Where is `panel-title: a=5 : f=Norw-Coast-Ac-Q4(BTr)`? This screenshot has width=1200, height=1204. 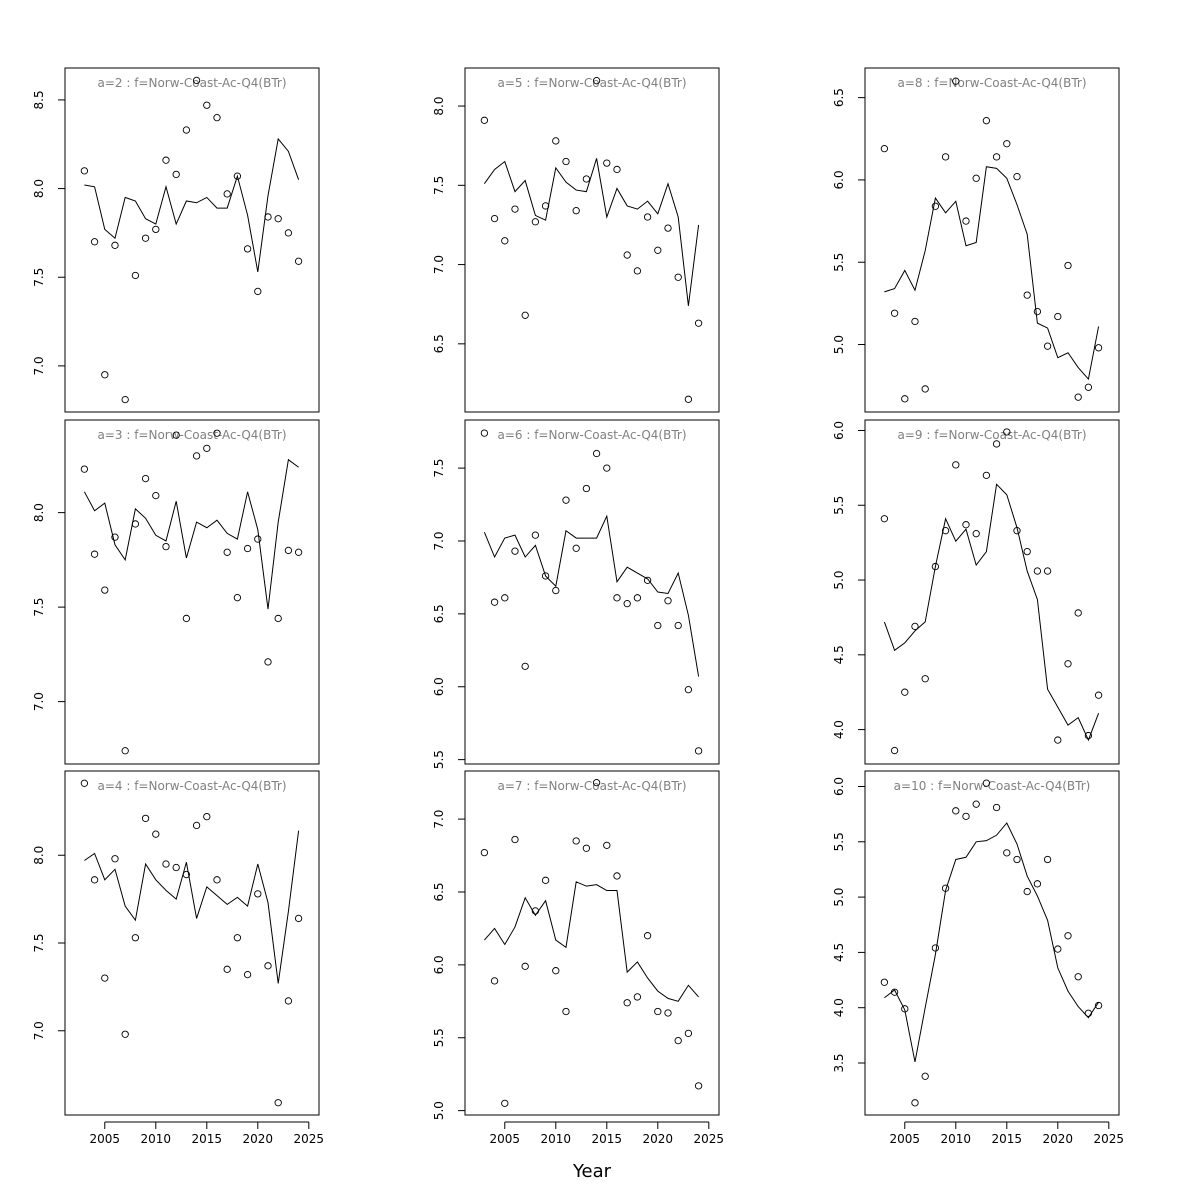 panel-title: a=5 : f=Norw-Coast-Ac-Q4(BTr) is located at coordinates (591, 83).